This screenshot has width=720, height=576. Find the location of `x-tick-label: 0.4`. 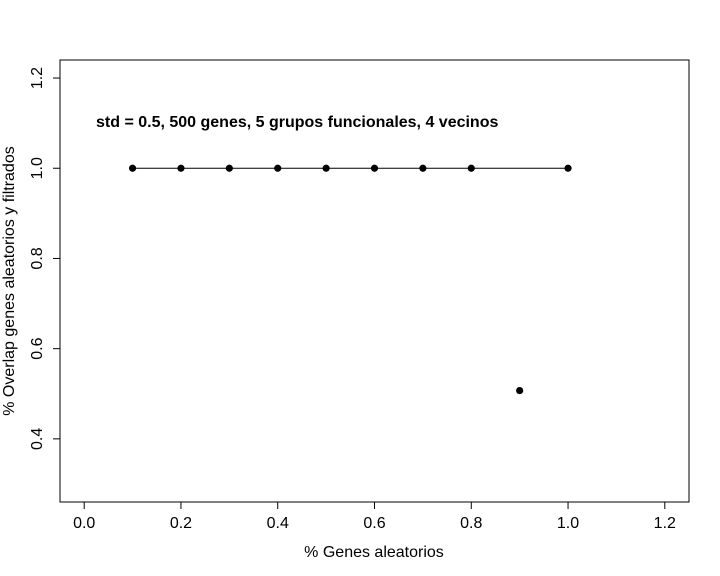

x-tick-label: 0.4 is located at coordinates (278, 523).